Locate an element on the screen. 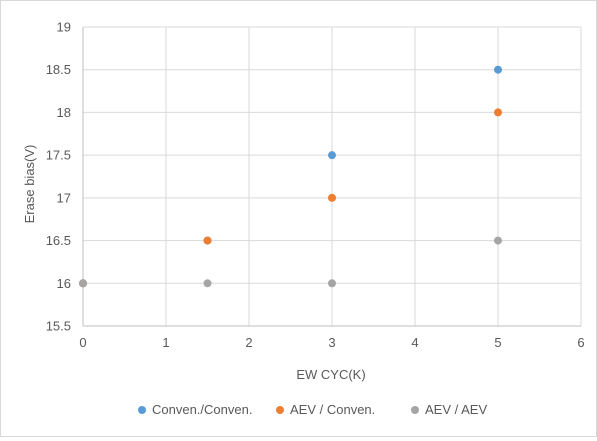 This screenshot has height=441, width=597. legend-label: AEV / Conven. is located at coordinates (332, 409).